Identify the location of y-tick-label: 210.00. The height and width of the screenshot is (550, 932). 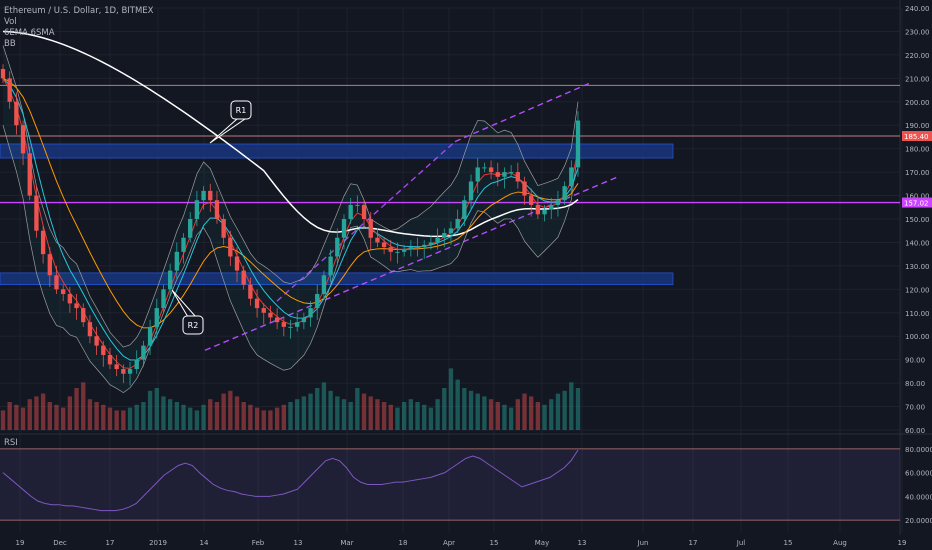
(917, 79).